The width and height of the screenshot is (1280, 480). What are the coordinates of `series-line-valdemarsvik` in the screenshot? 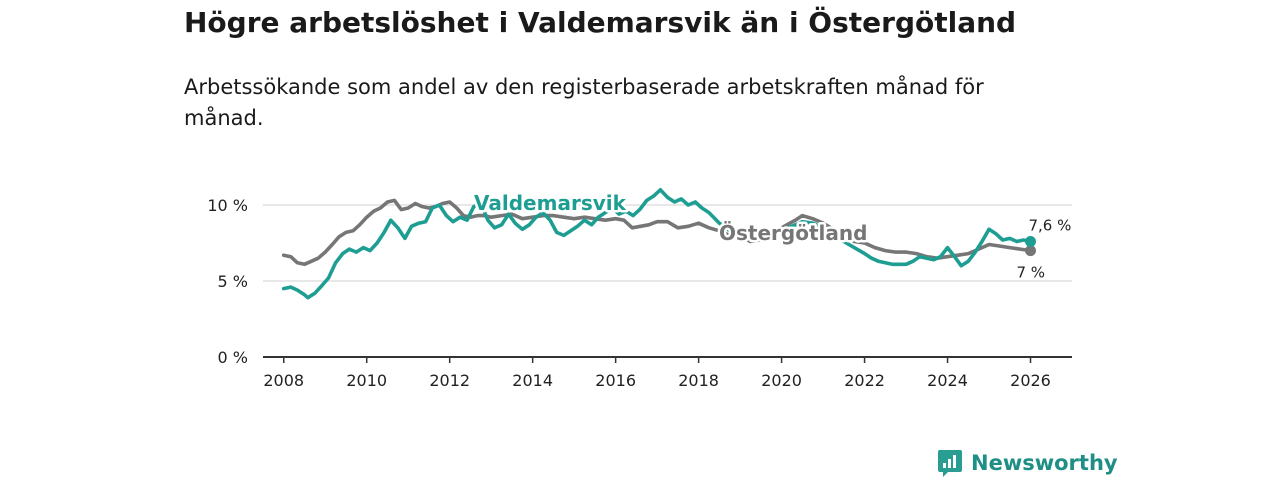 It's located at (657, 244).